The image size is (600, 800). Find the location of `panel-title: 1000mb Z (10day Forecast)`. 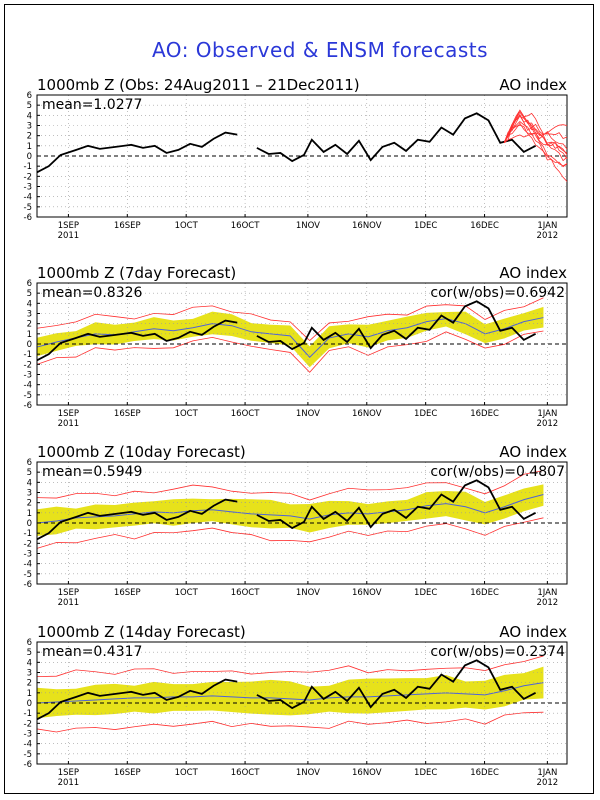

panel-title: 1000mb Z (10day Forecast) is located at coordinates (141, 452).